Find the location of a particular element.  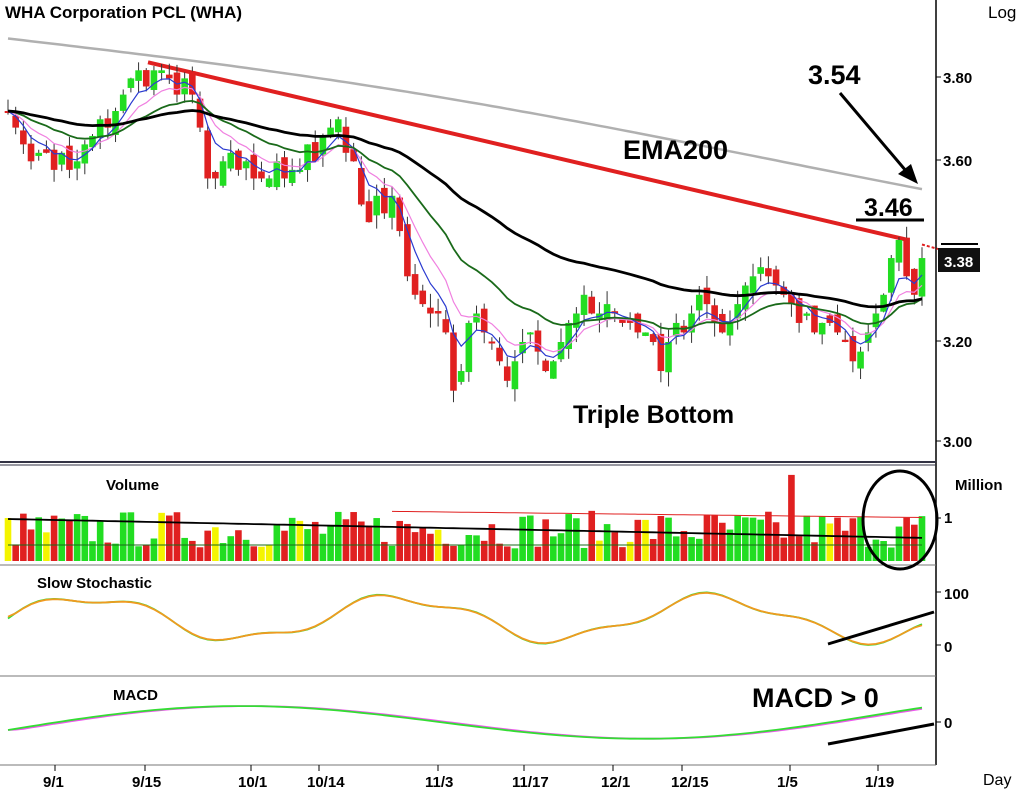

y-tick-label: 3.00 is located at coordinates (957, 442).